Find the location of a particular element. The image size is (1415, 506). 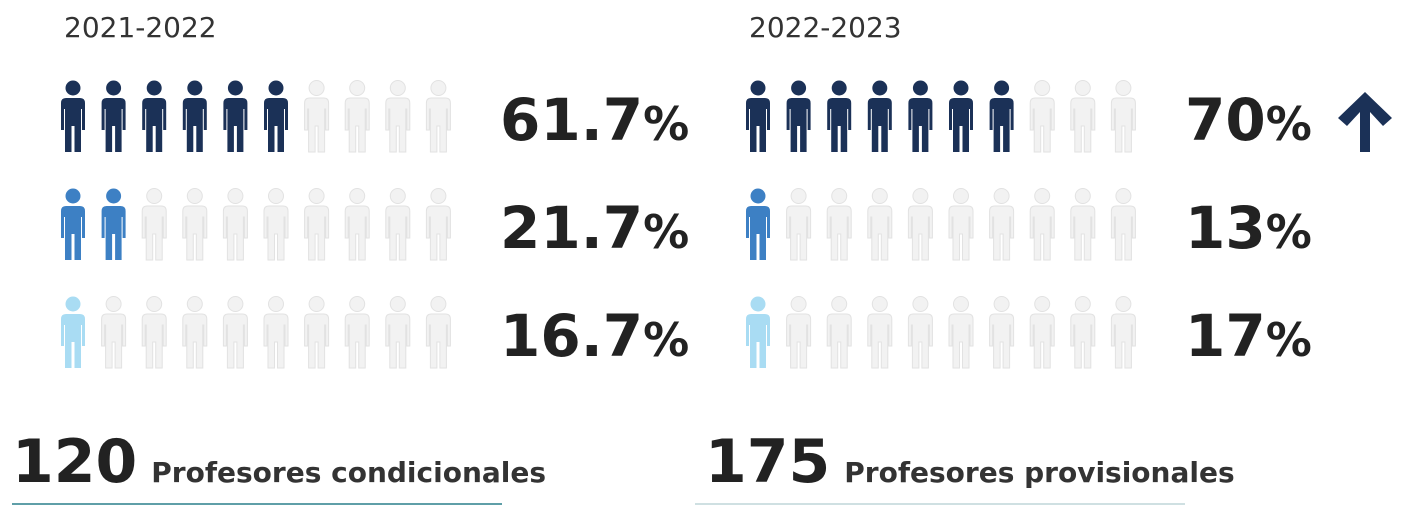

percent-value: 61.7 is located at coordinates (571, 120).